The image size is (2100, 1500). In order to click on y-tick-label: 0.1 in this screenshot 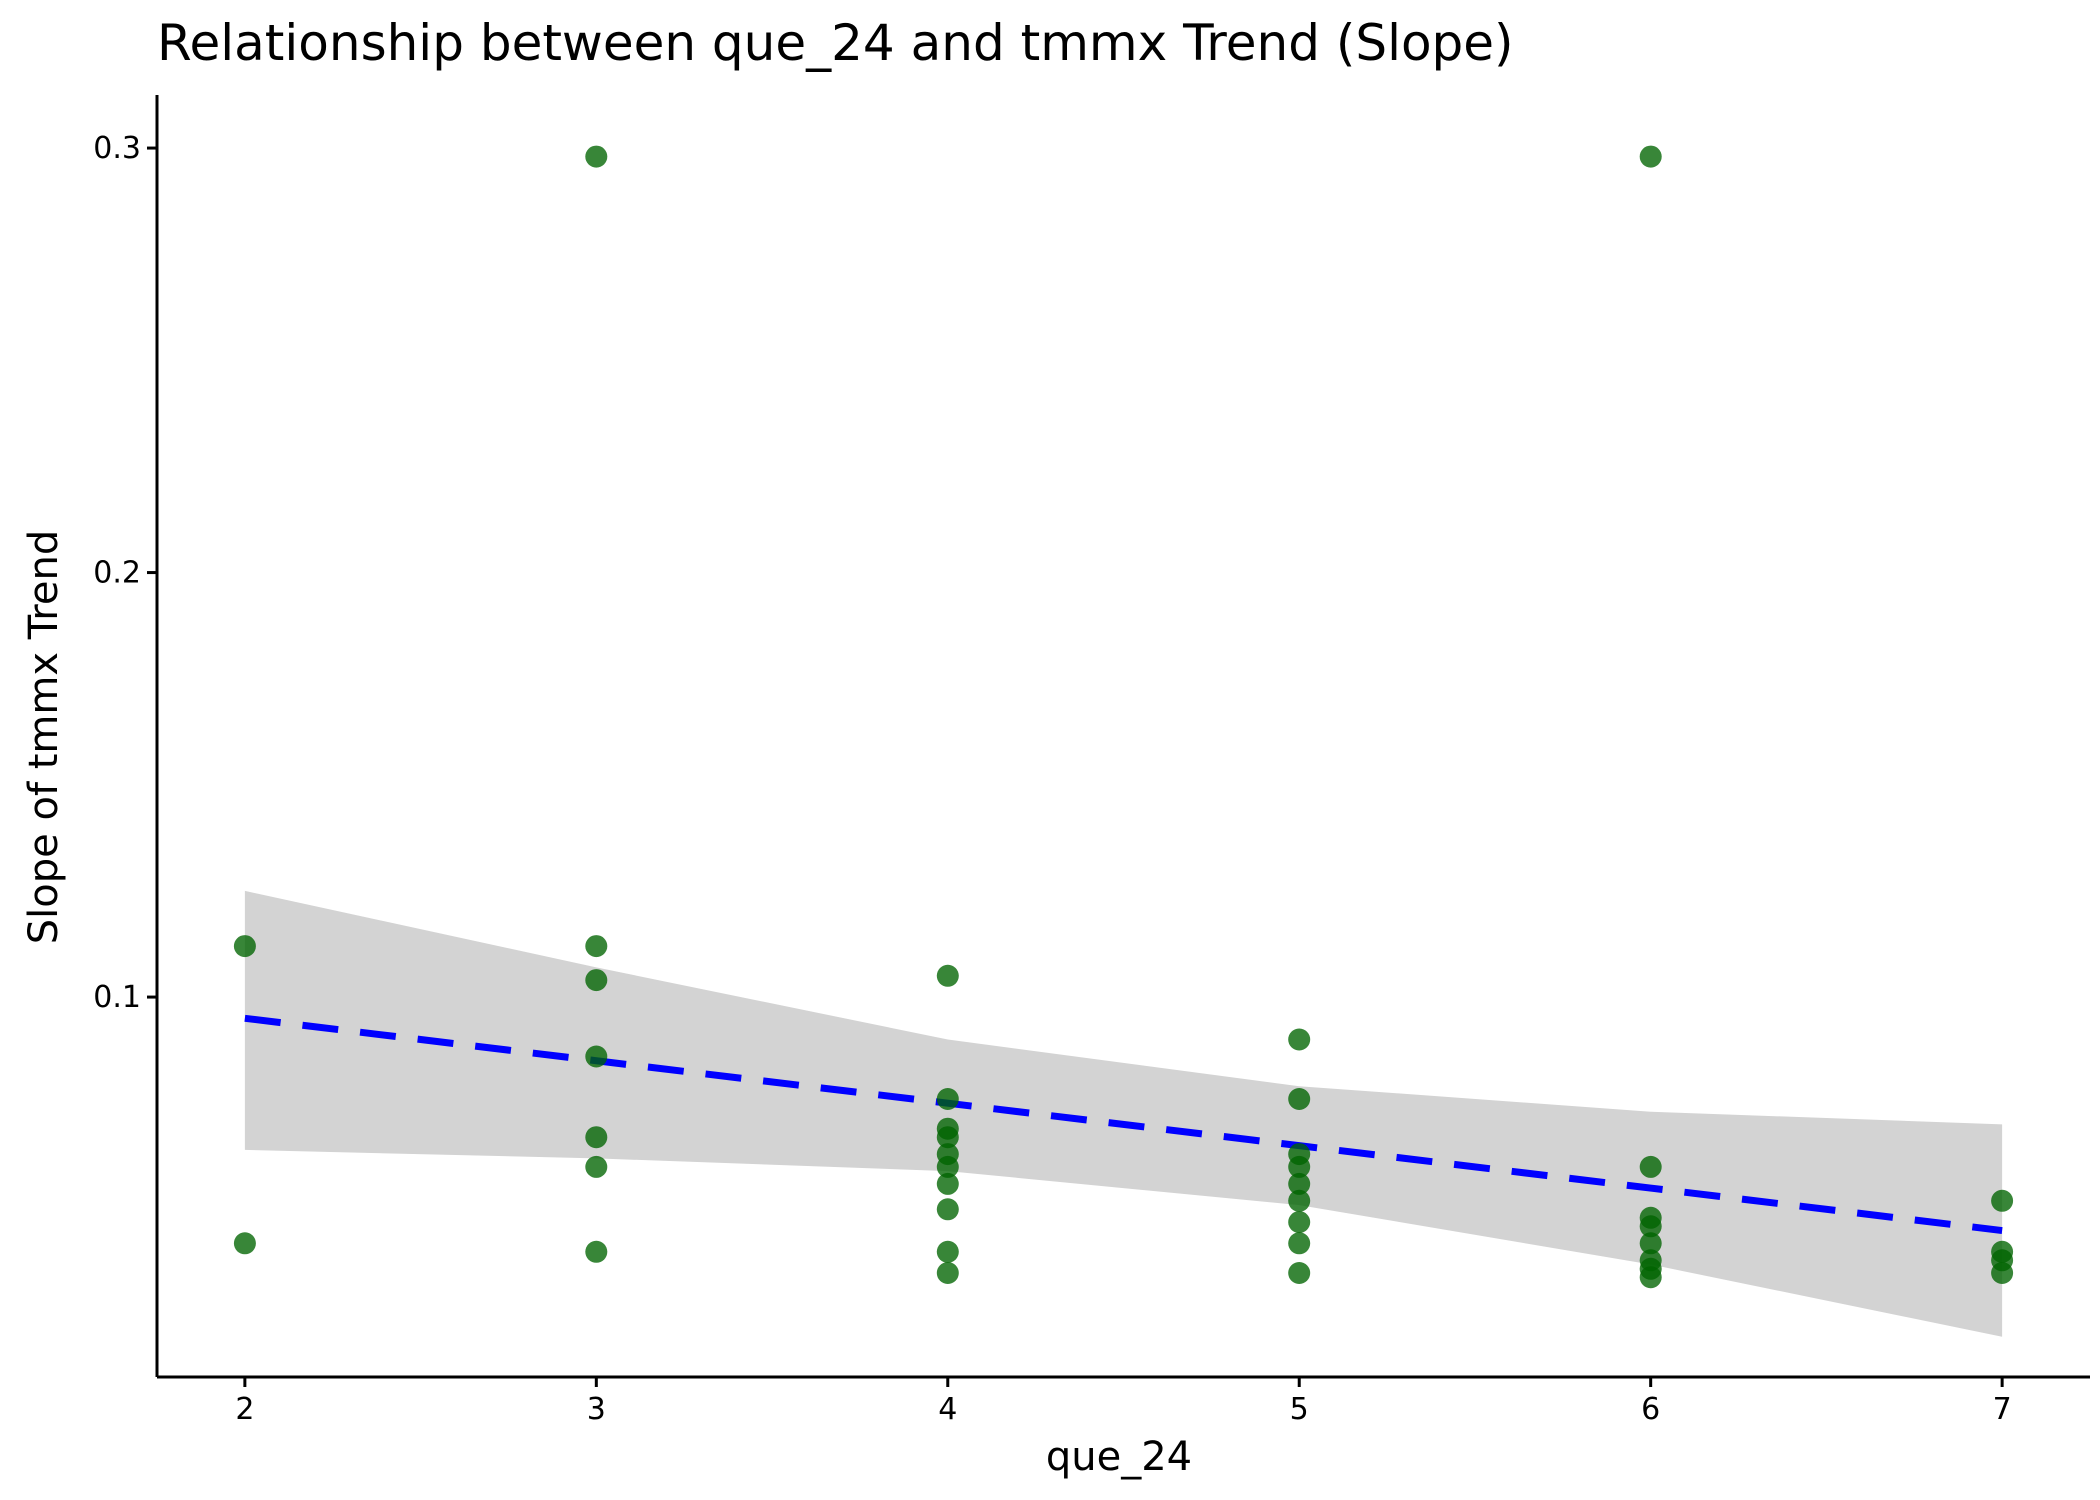, I will do `click(117, 997)`.